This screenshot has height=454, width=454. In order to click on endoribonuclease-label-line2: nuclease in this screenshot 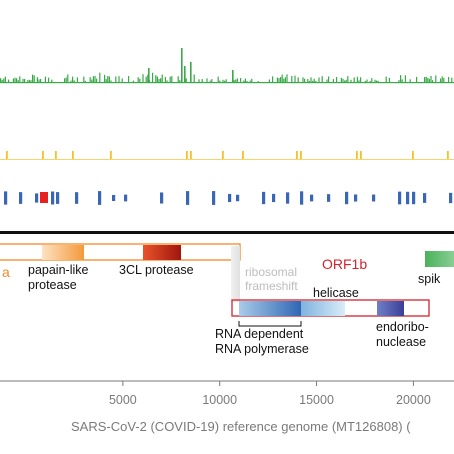, I will do `click(401, 342)`.